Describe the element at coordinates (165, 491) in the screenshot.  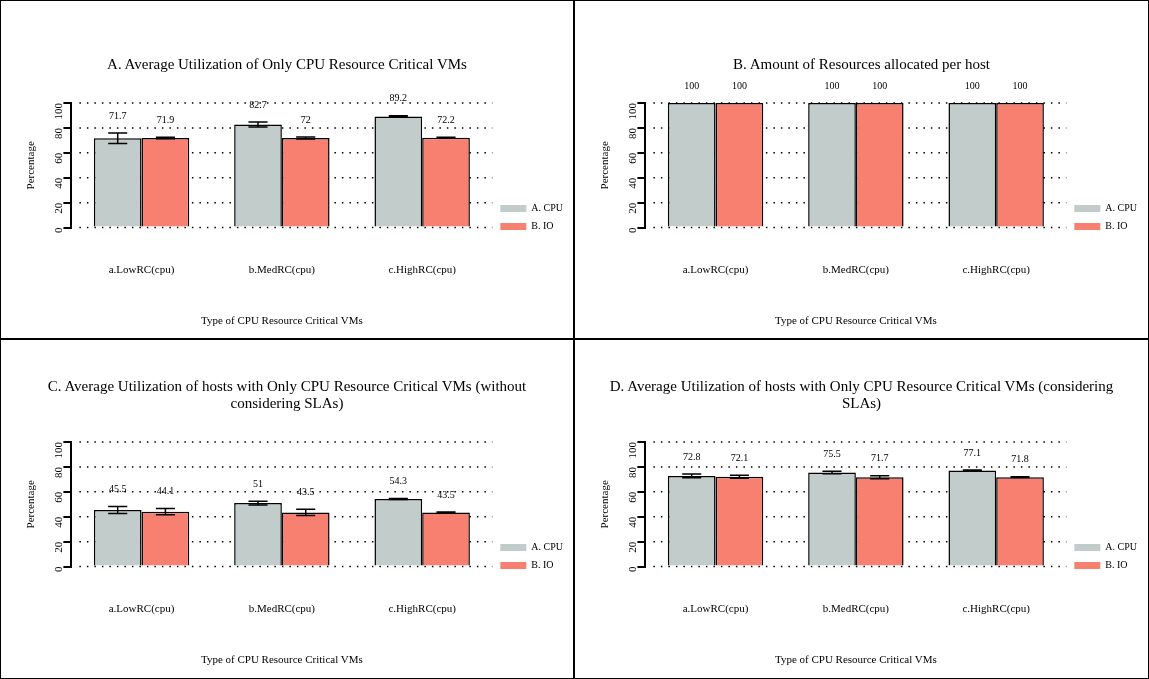
I see `data-label: 44.1` at that location.